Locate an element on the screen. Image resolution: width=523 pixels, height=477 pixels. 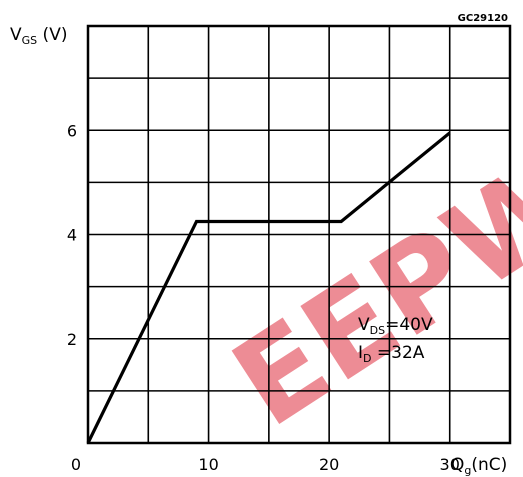
x-tick-label: 0 is located at coordinates (76, 464).